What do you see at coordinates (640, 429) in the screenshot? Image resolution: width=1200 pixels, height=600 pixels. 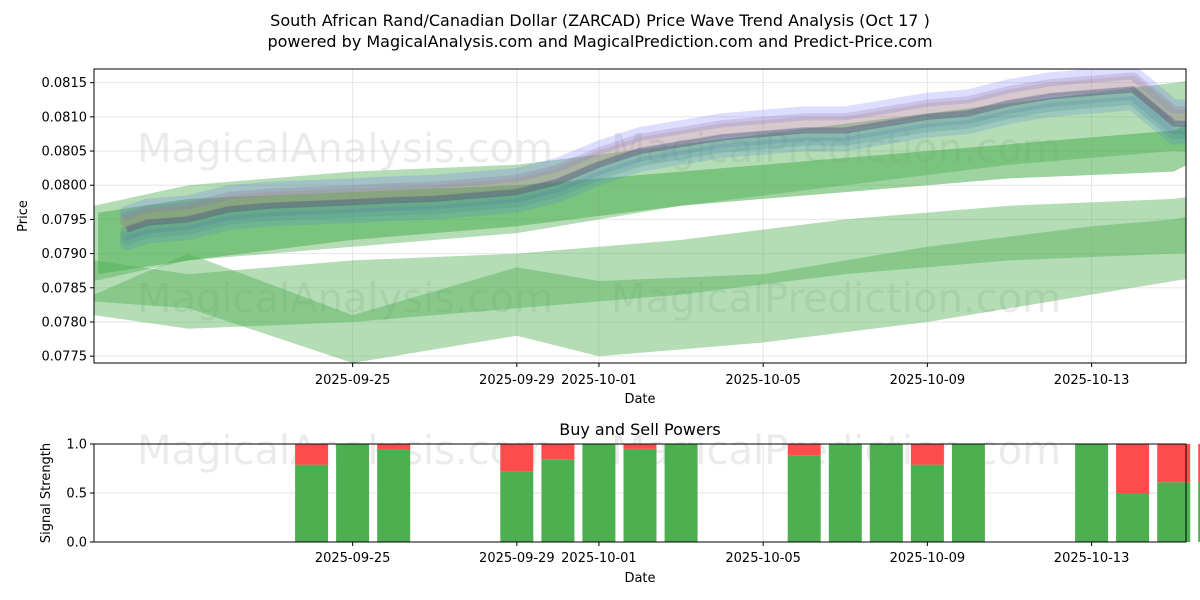 I see `bottom-chart-title: Buy and Sell Powers` at bounding box center [640, 429].